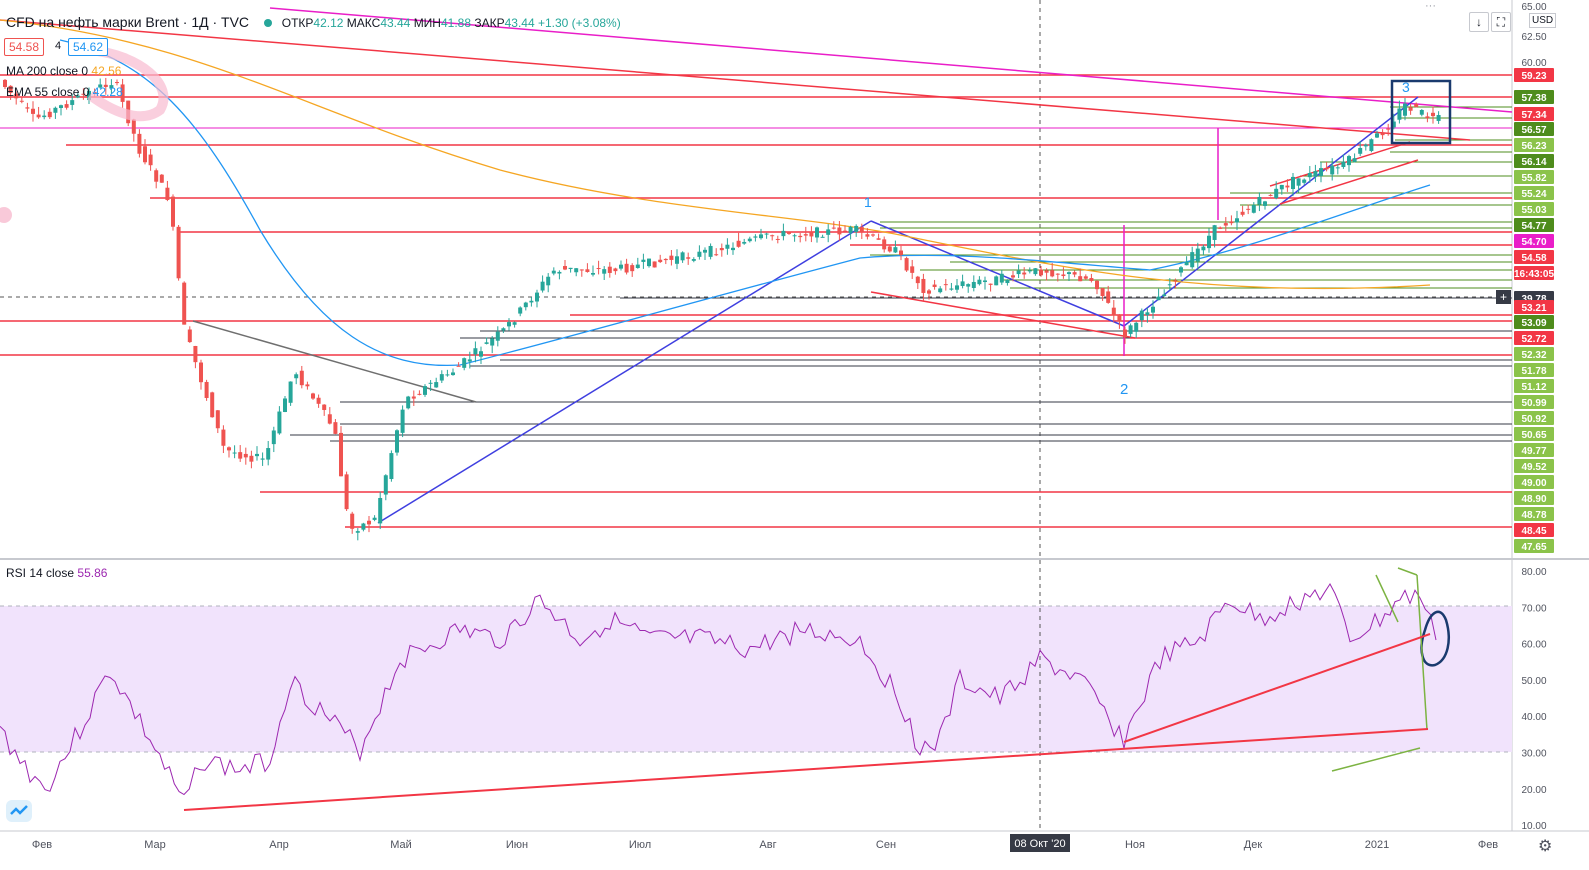 The image size is (1589, 870). Describe the element at coordinates (1545, 846) in the screenshot. I see `gear-icon: ⚙` at that location.